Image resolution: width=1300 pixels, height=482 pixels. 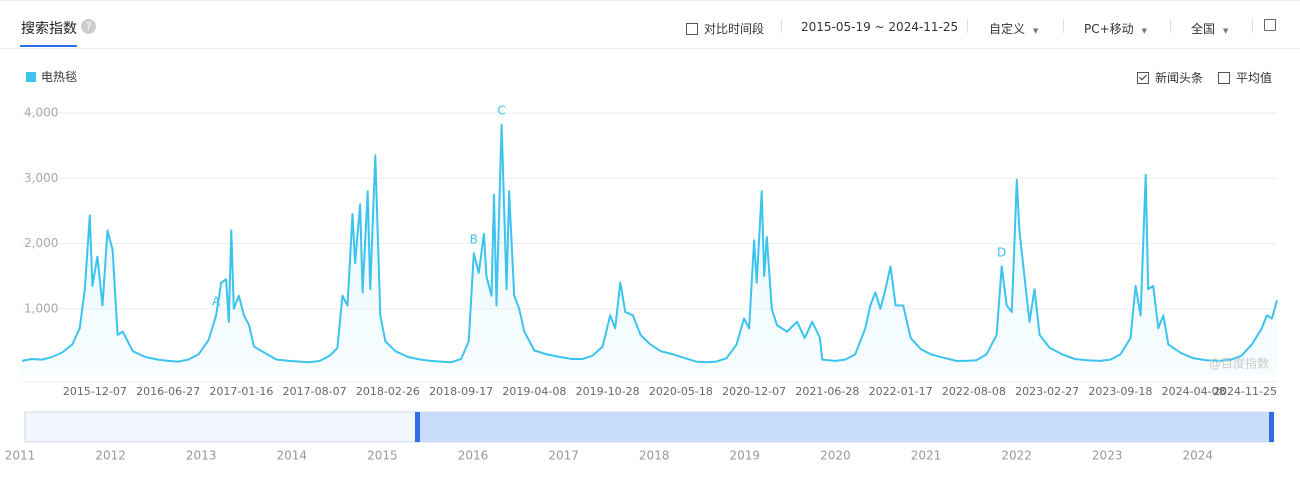 I want to click on navigator-year: 2021, so click(x=926, y=456).